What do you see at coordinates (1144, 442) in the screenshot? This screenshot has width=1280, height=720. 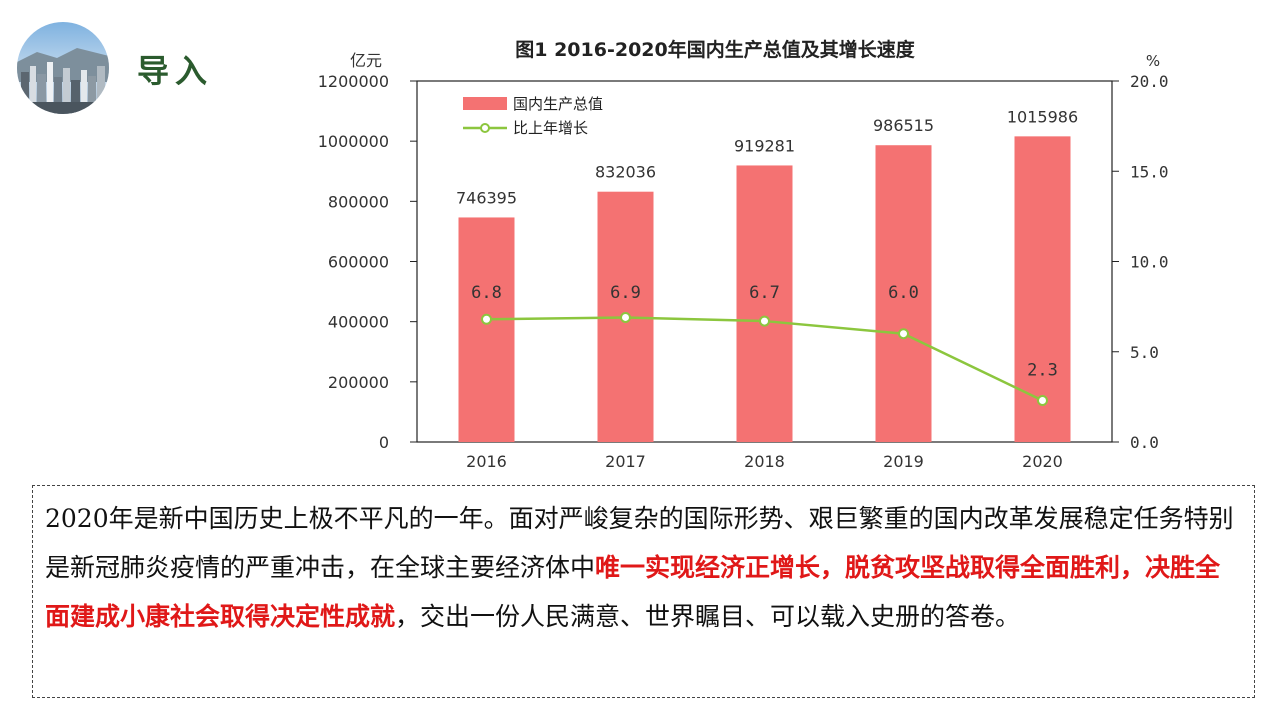 I see `y-right-tick-label: 0.0` at bounding box center [1144, 442].